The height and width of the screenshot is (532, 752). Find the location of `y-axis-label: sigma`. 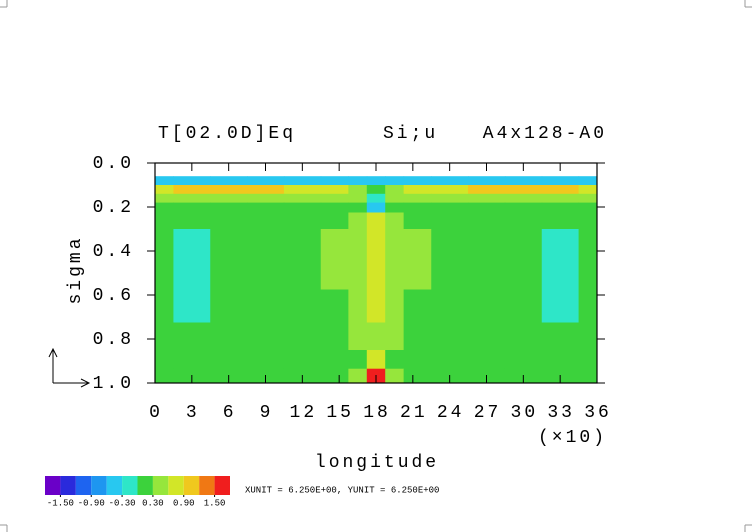

y-axis-label: sigma is located at coordinates (76, 269).